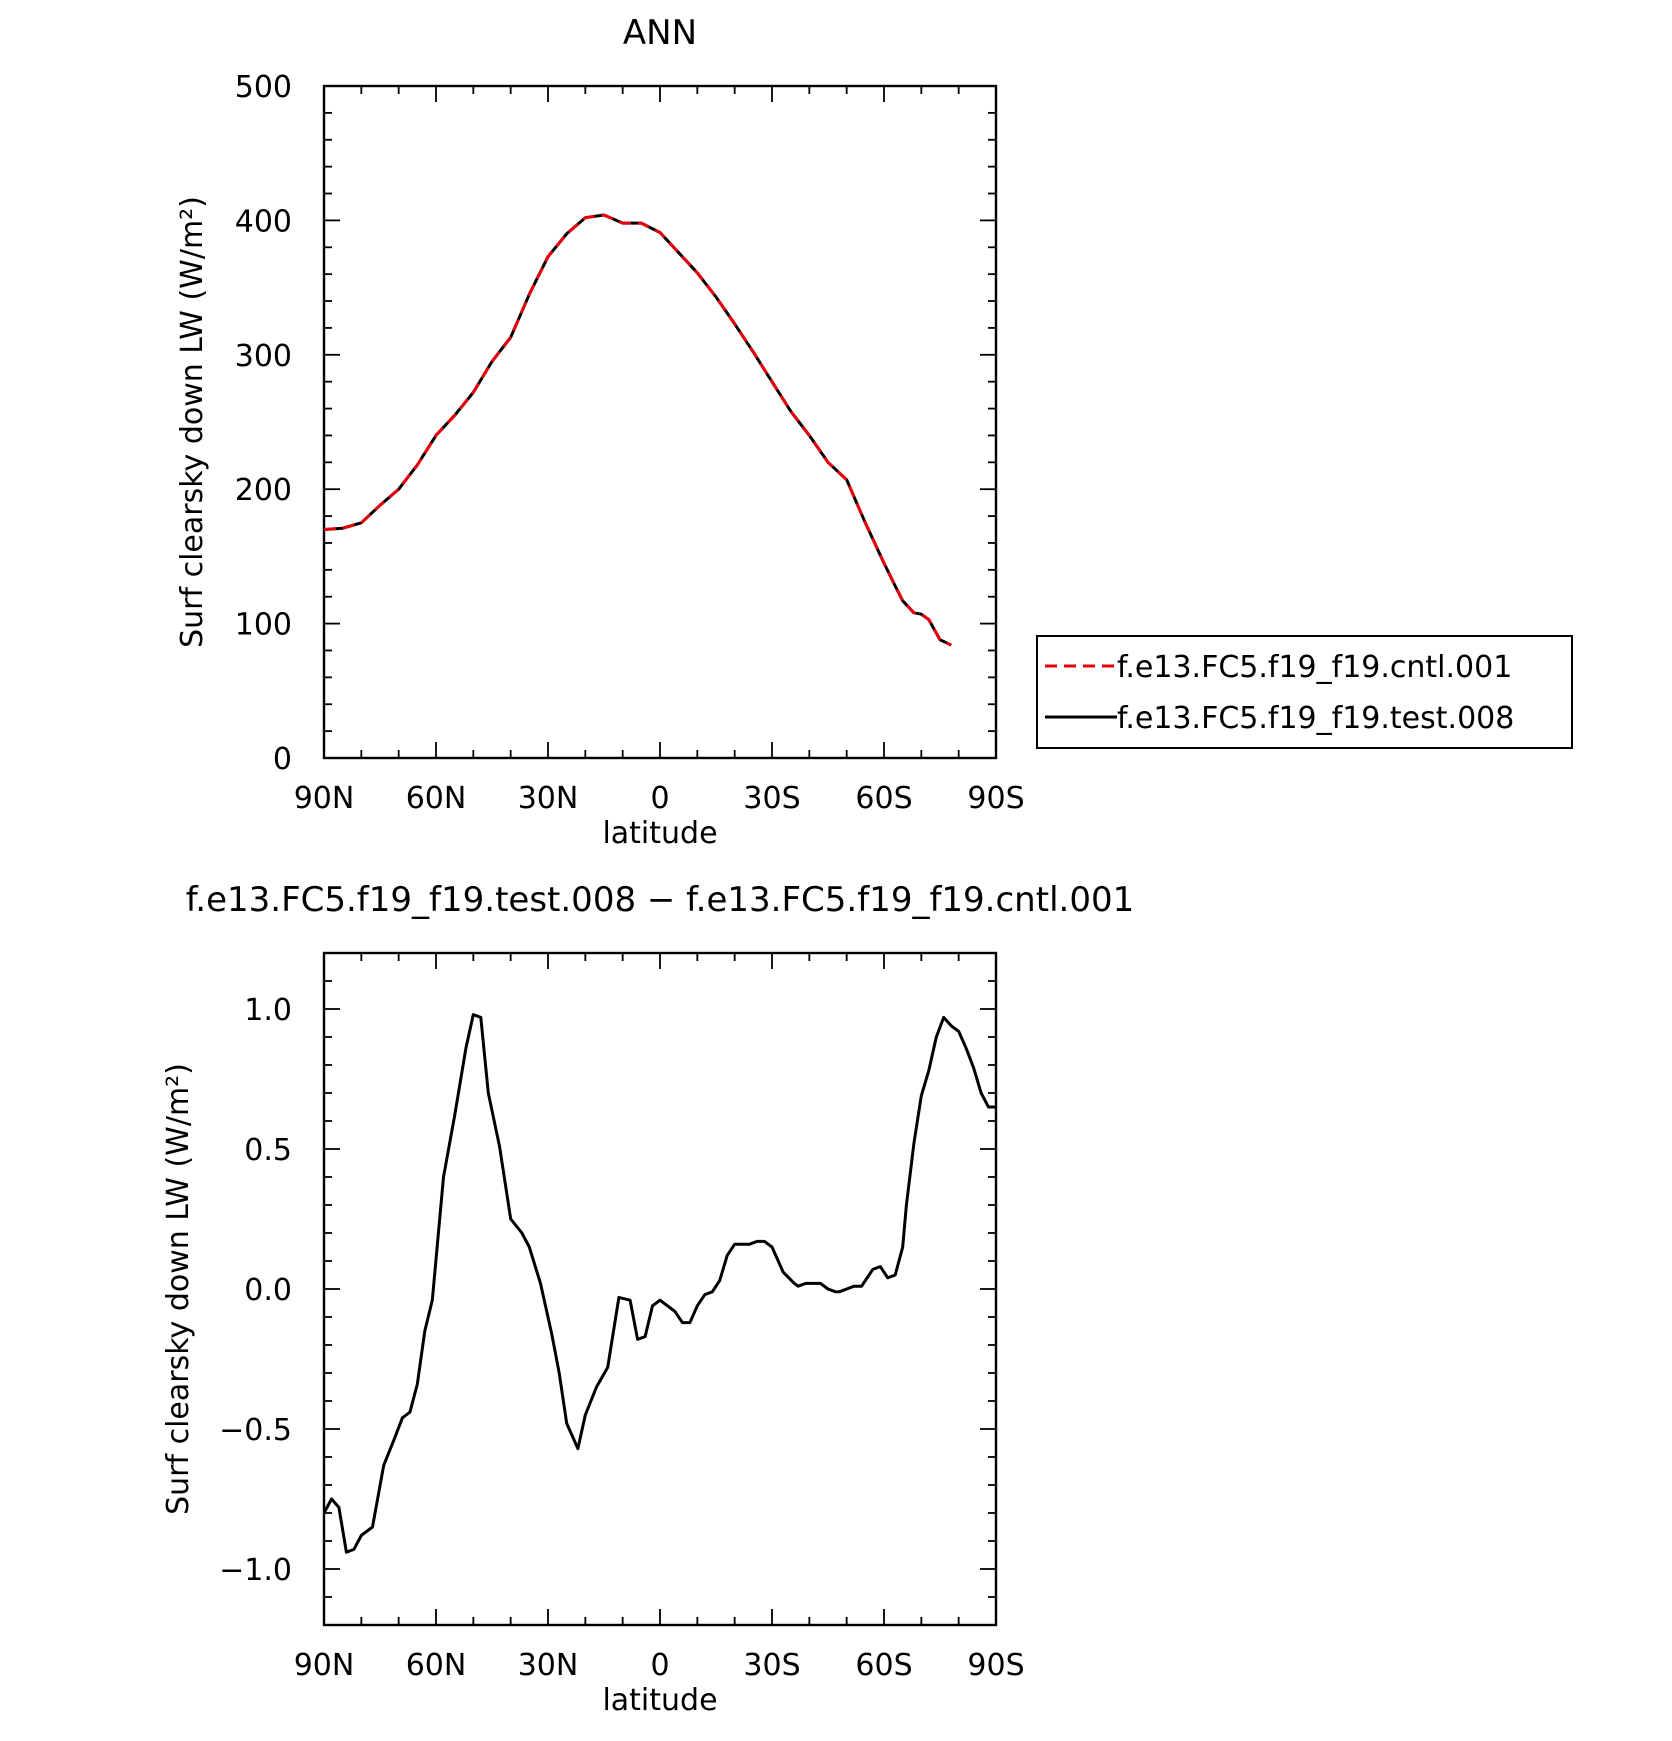 This screenshot has width=1672, height=1741. I want to click on y-tick-label: −0.5, so click(255, 1430).